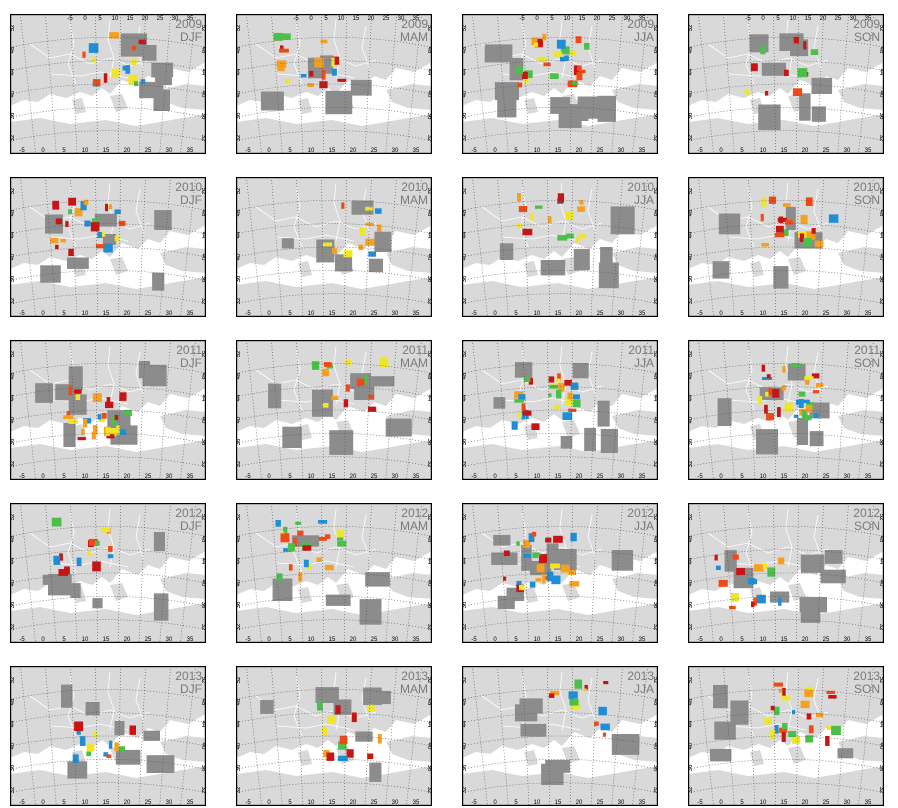  I want to click on year-label: 2012, so click(640, 513).